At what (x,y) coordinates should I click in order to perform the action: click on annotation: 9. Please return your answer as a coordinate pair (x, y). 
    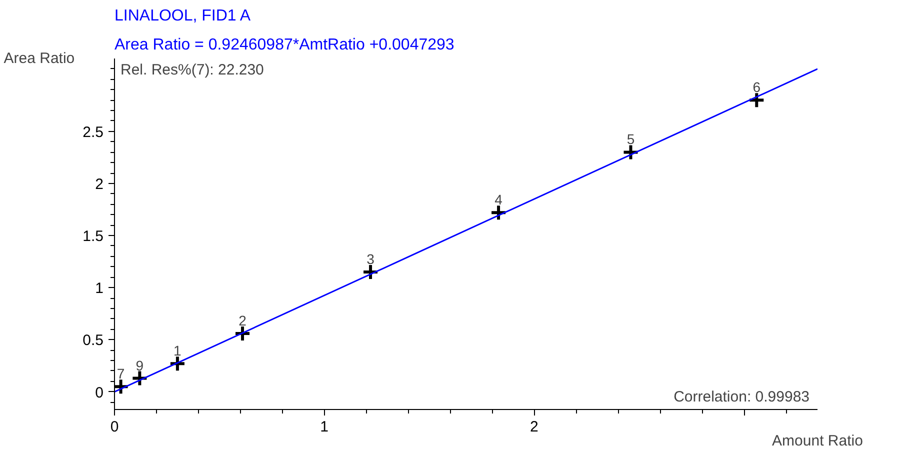
    Looking at the image, I should click on (140, 365).